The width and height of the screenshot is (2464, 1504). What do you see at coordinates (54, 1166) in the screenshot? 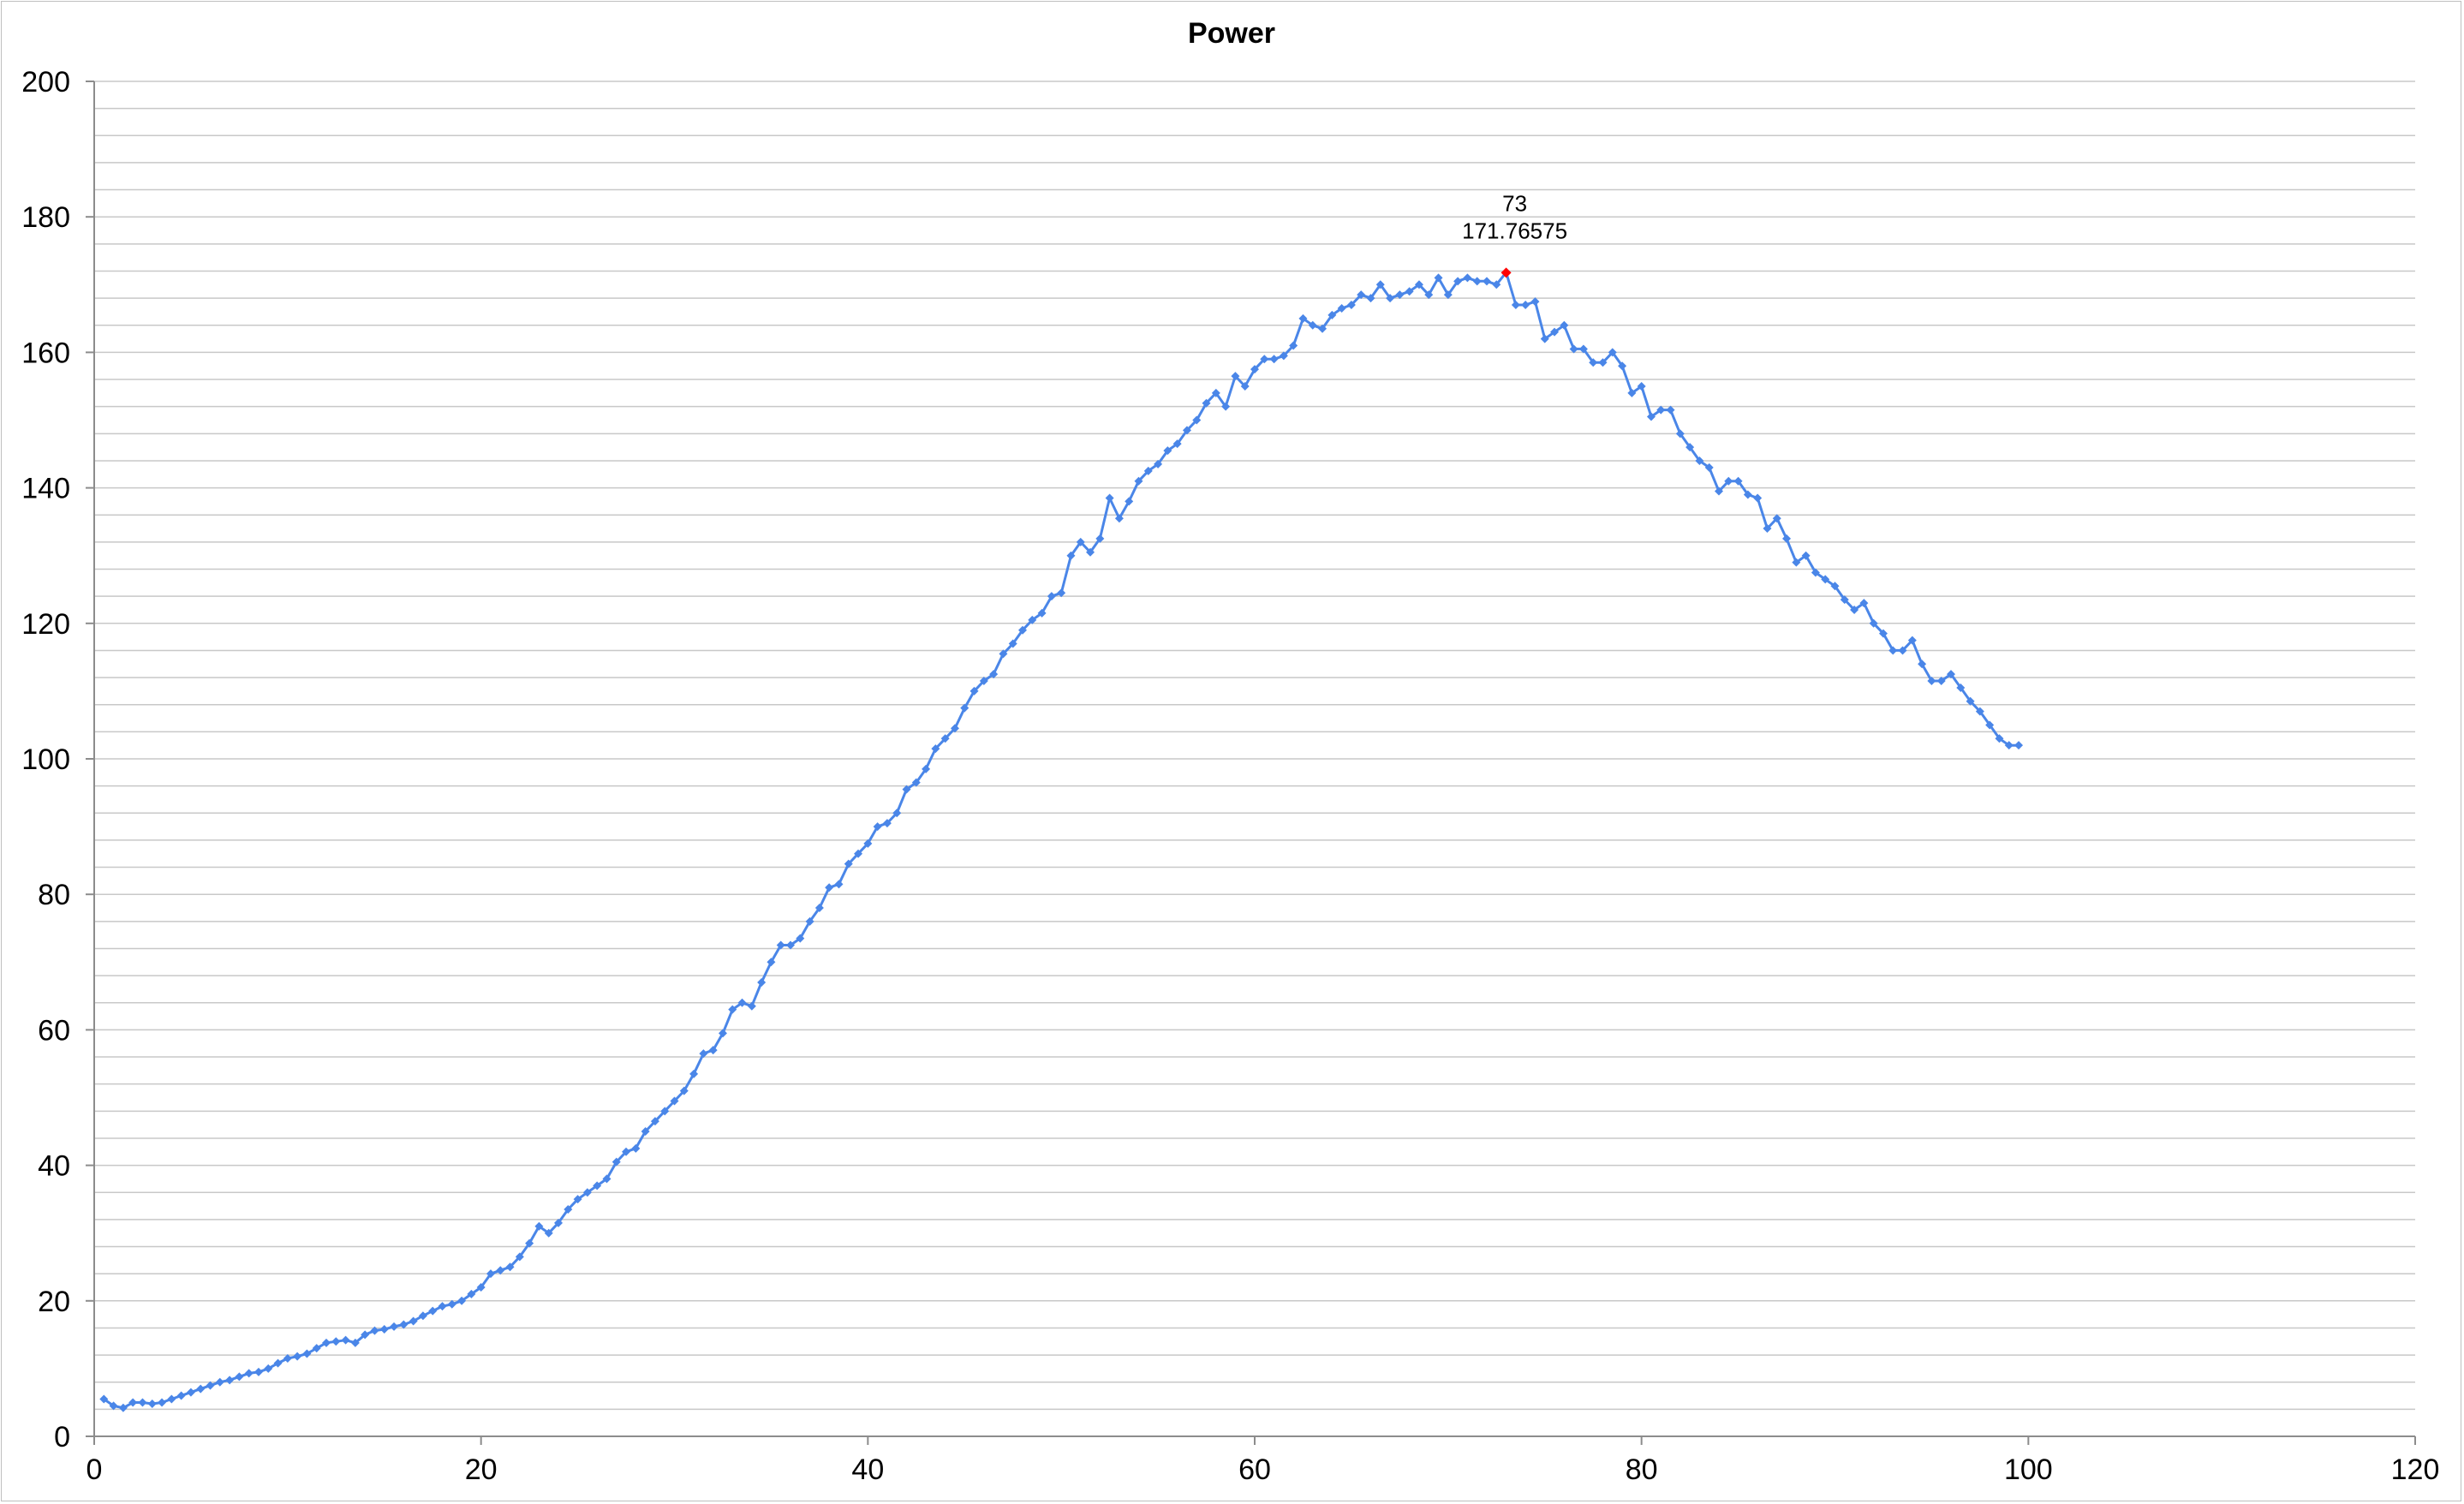
I see `y-tick-label: 40` at bounding box center [54, 1166].